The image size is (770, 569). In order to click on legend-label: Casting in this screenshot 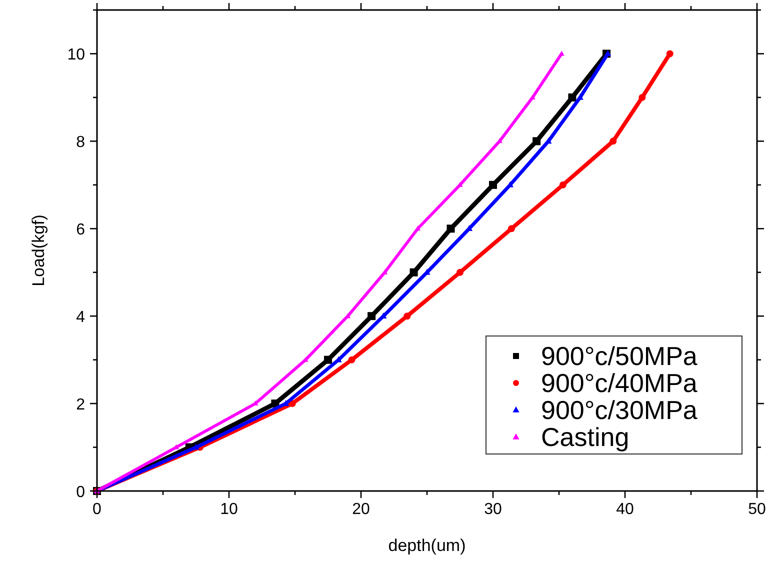, I will do `click(585, 437)`.